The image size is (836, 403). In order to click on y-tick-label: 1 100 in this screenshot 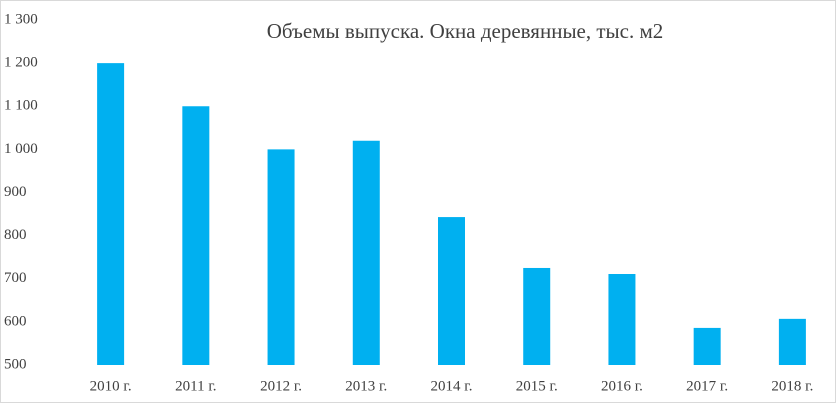, I will do `click(21, 106)`.